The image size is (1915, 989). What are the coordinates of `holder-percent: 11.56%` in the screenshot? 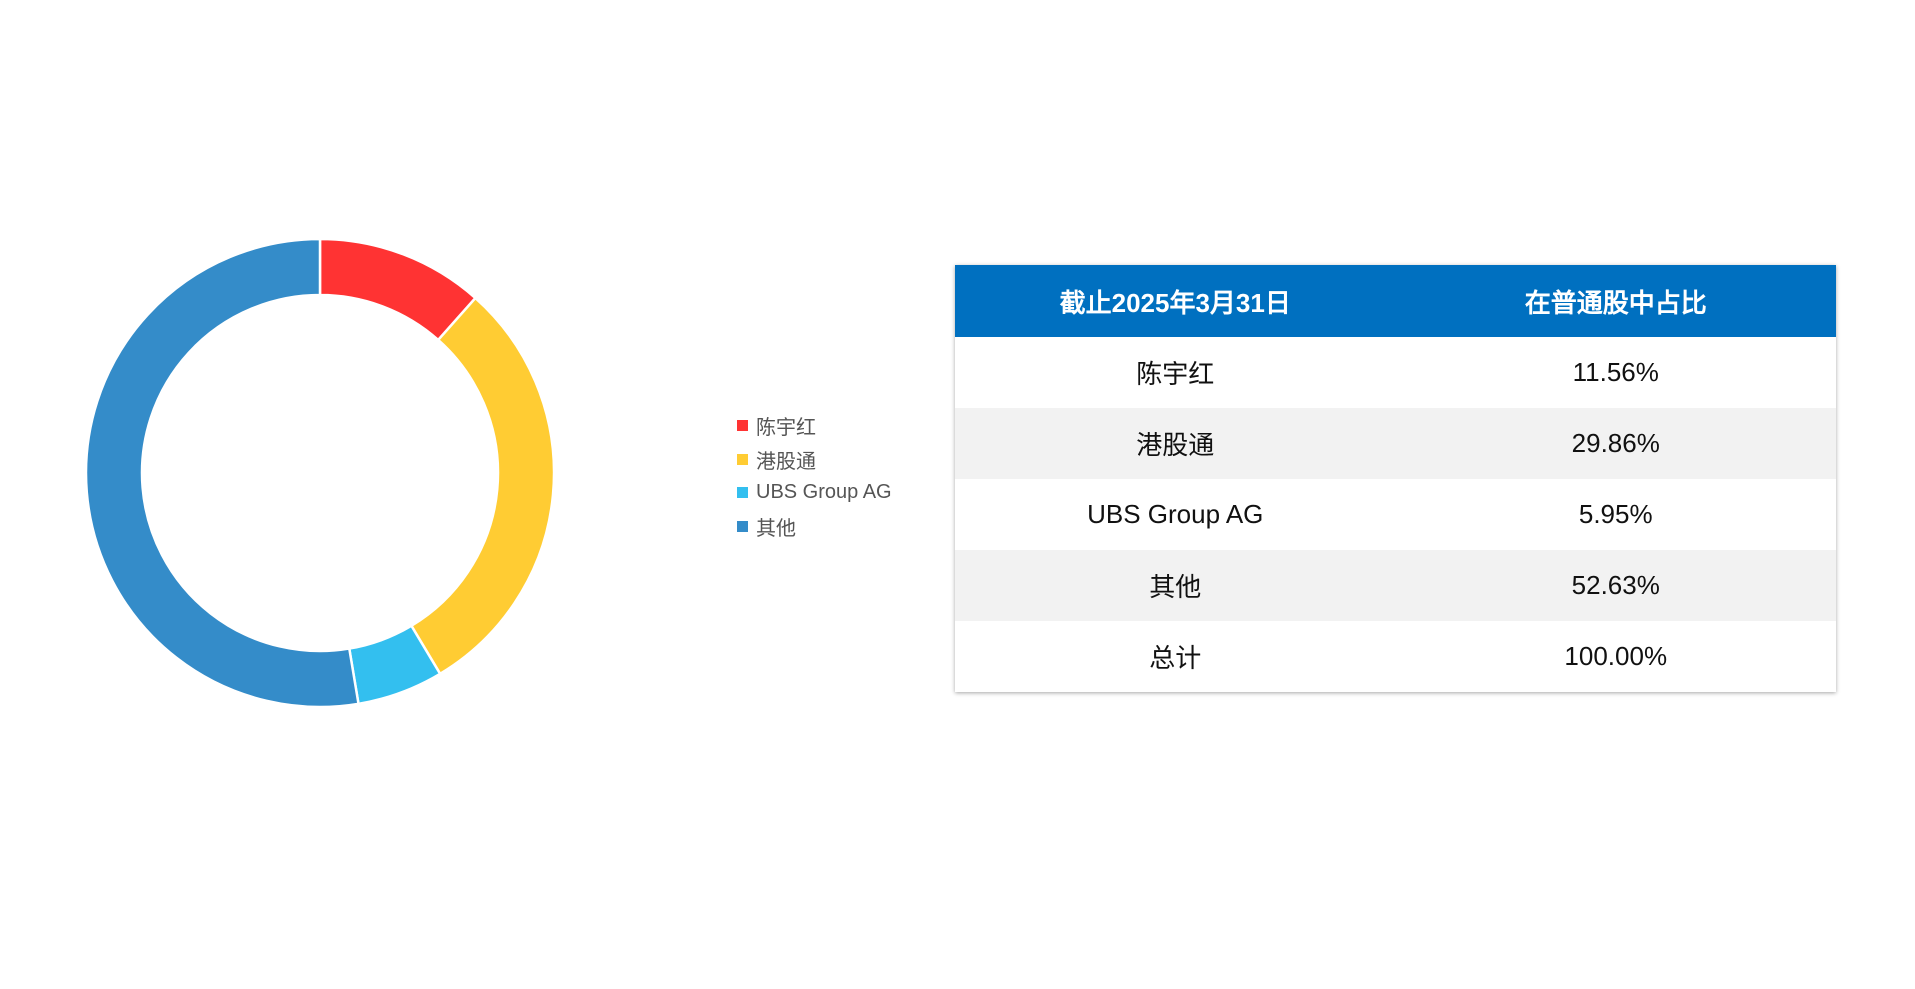 It's located at (1615, 372).